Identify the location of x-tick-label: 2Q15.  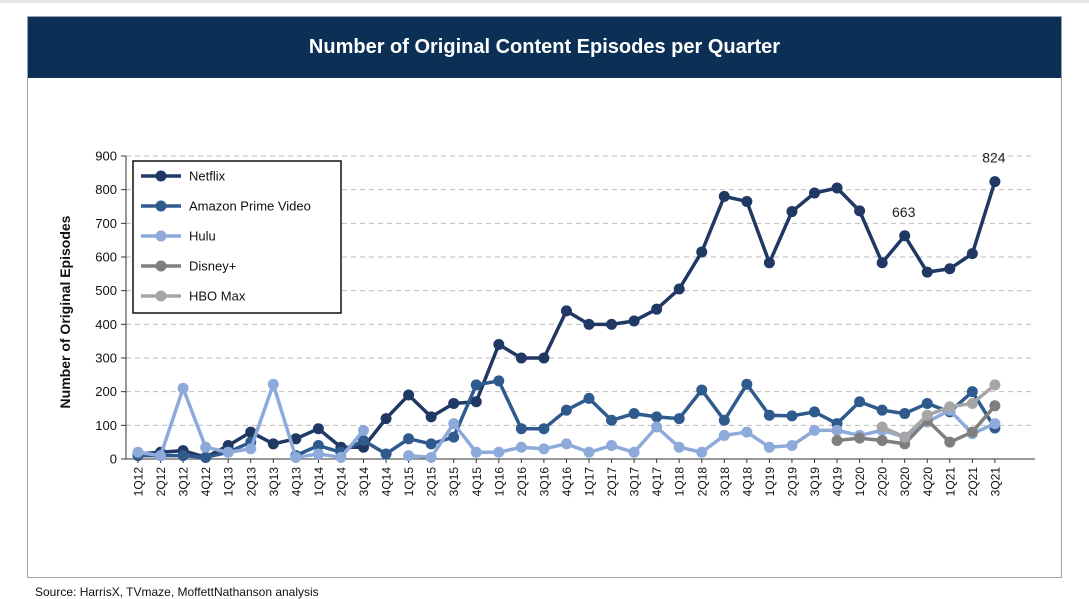
(432, 482).